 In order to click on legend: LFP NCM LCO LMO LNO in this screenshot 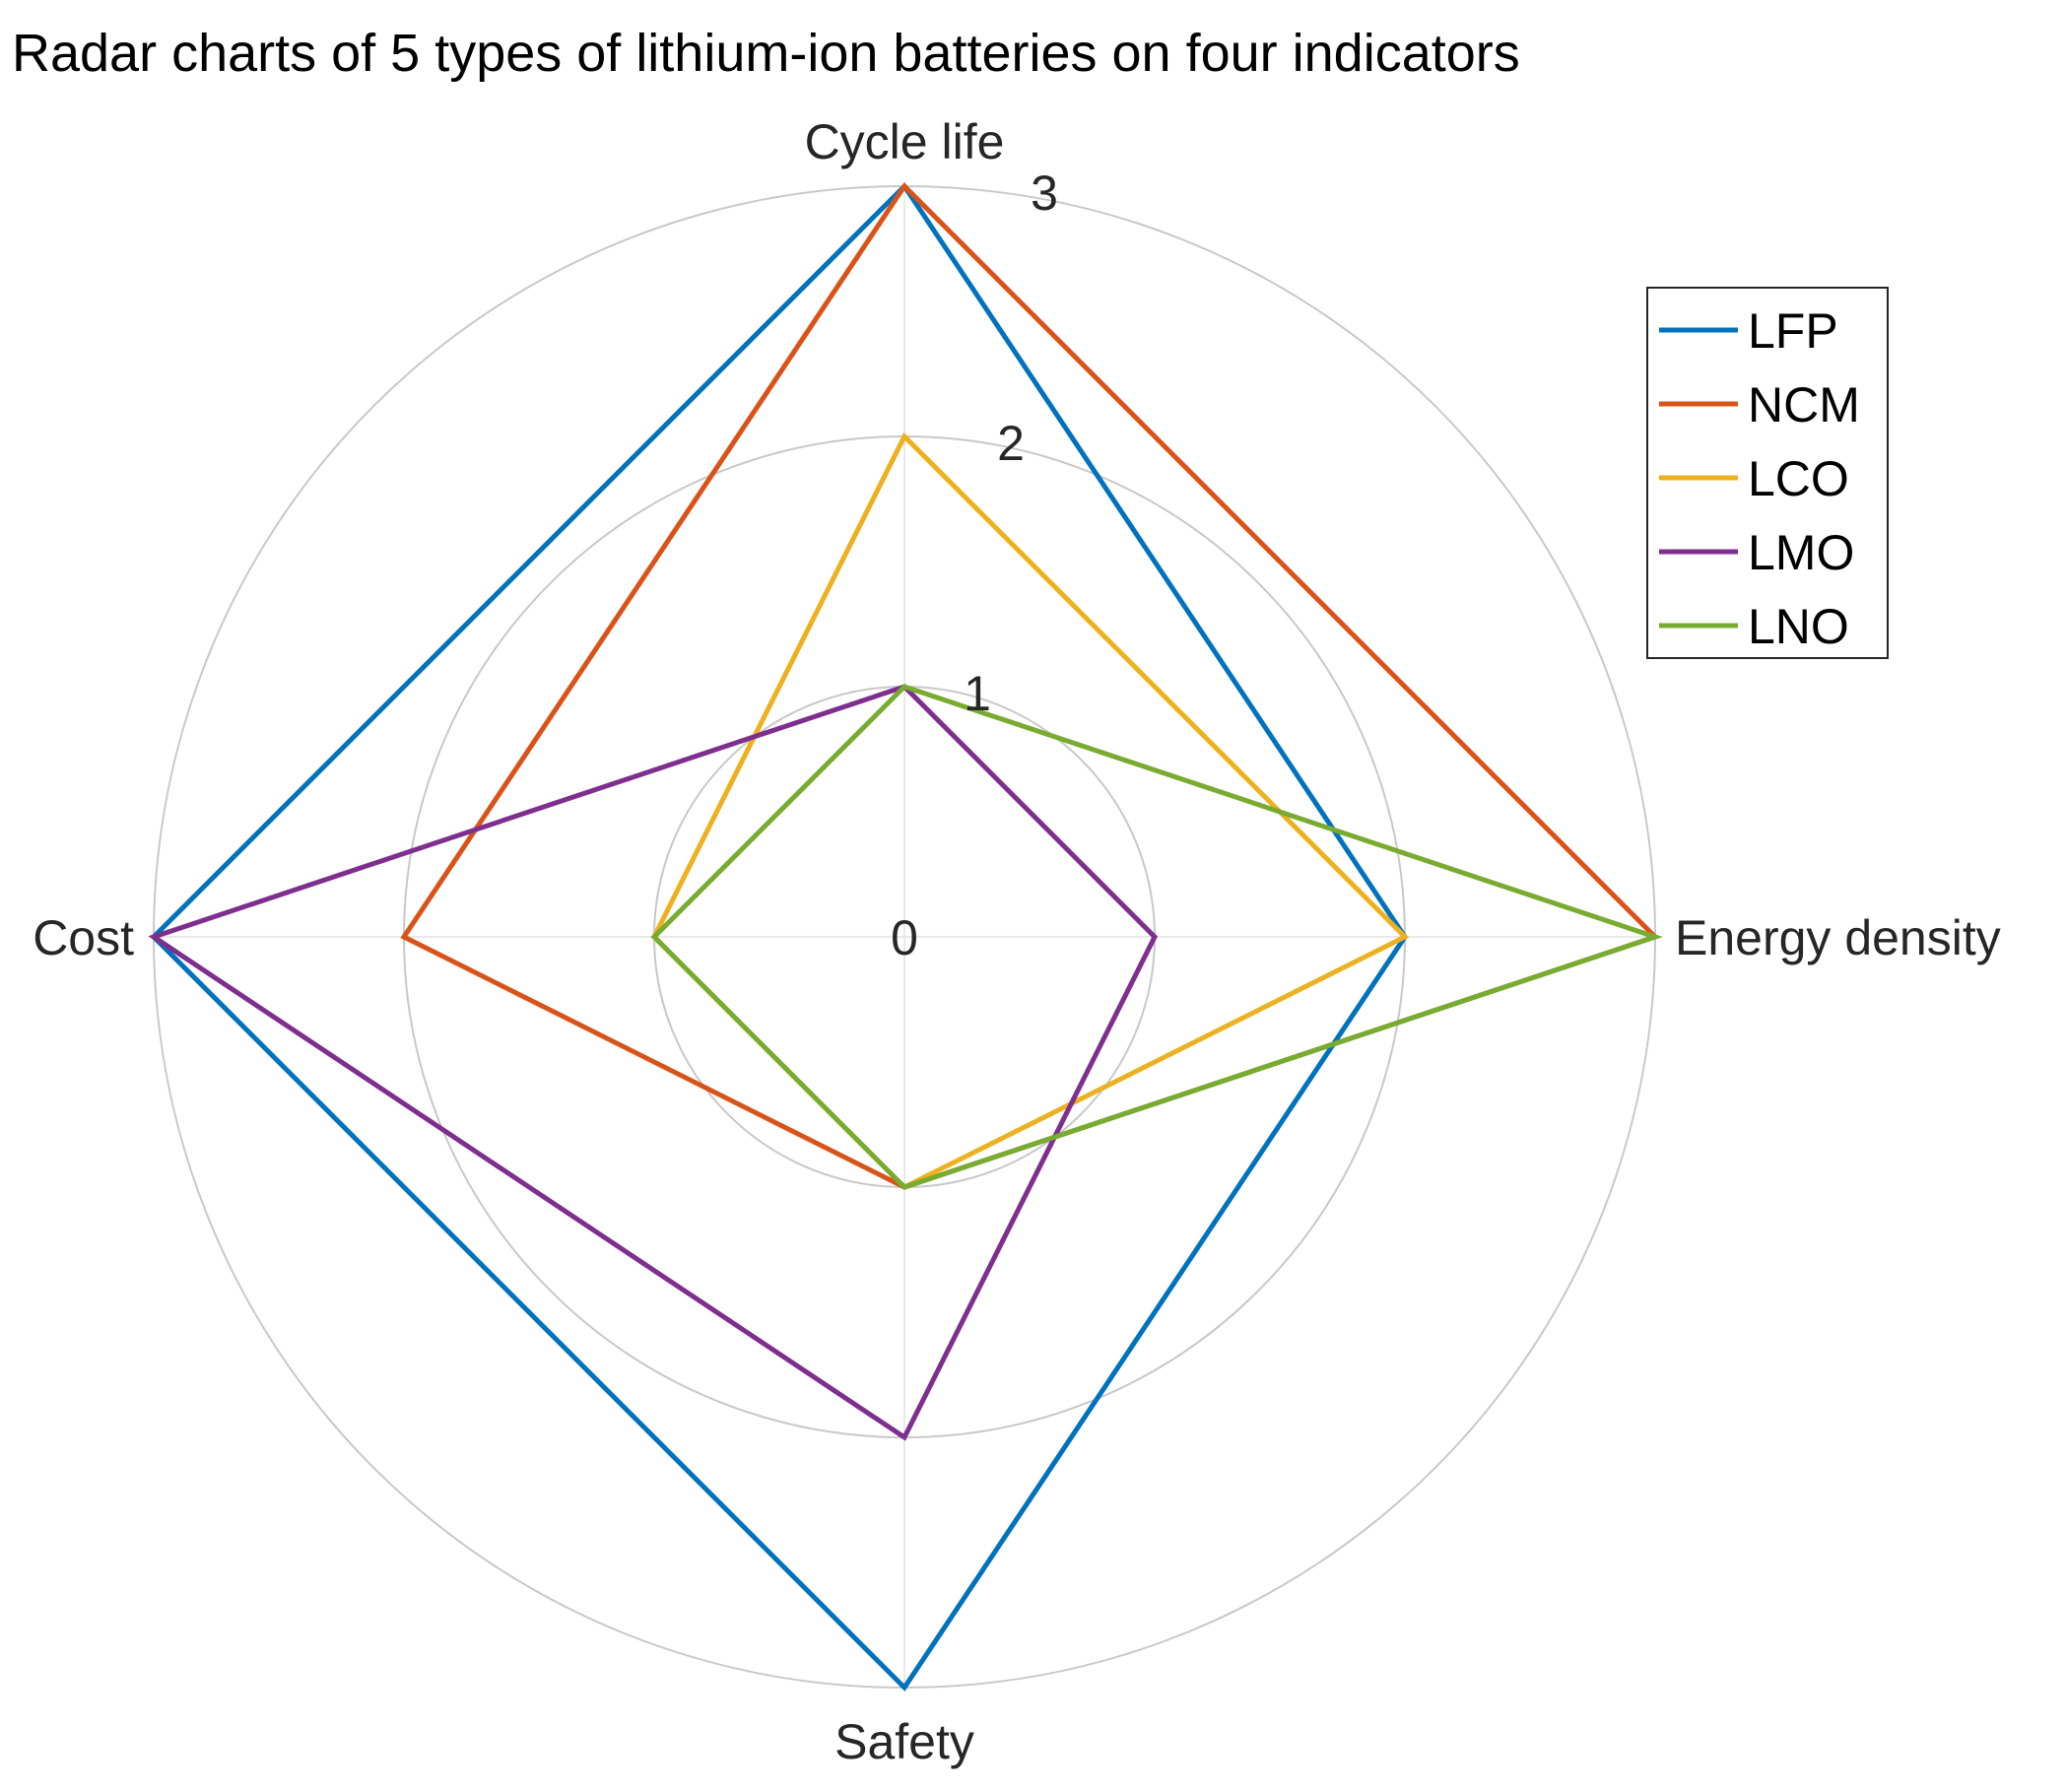, I will do `click(1767, 473)`.